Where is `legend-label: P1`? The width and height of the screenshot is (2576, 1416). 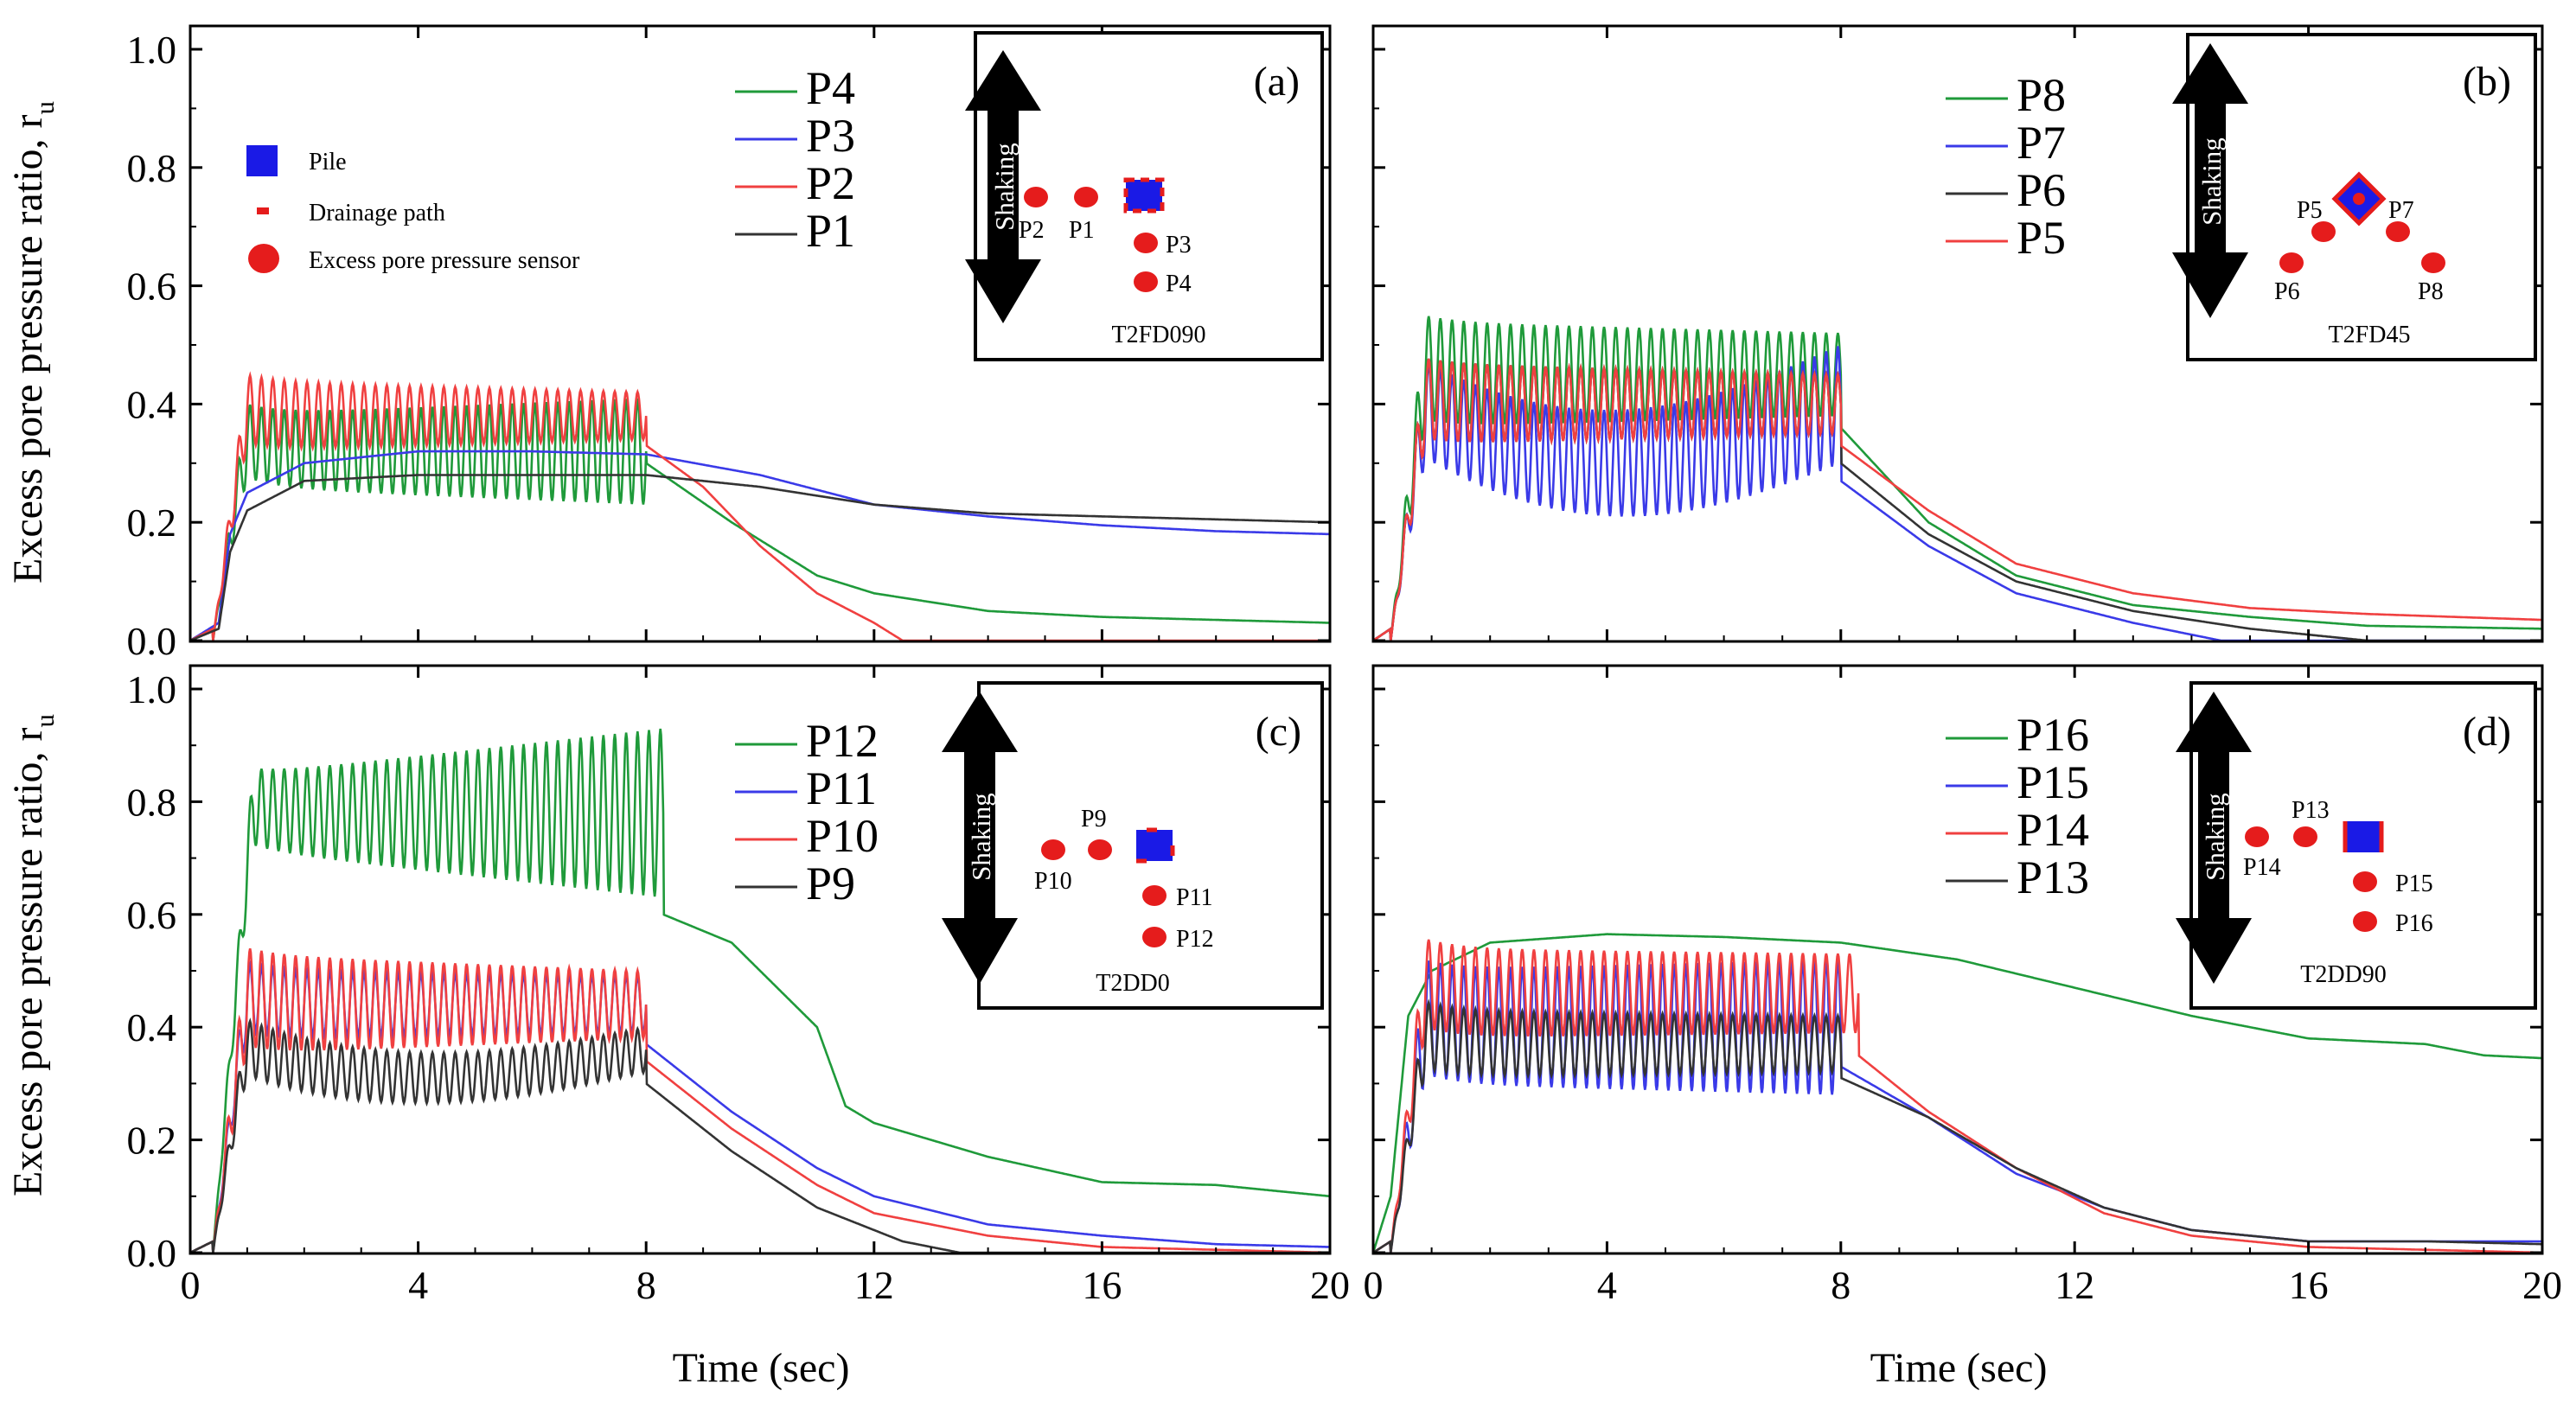 legend-label: P1 is located at coordinates (830, 231).